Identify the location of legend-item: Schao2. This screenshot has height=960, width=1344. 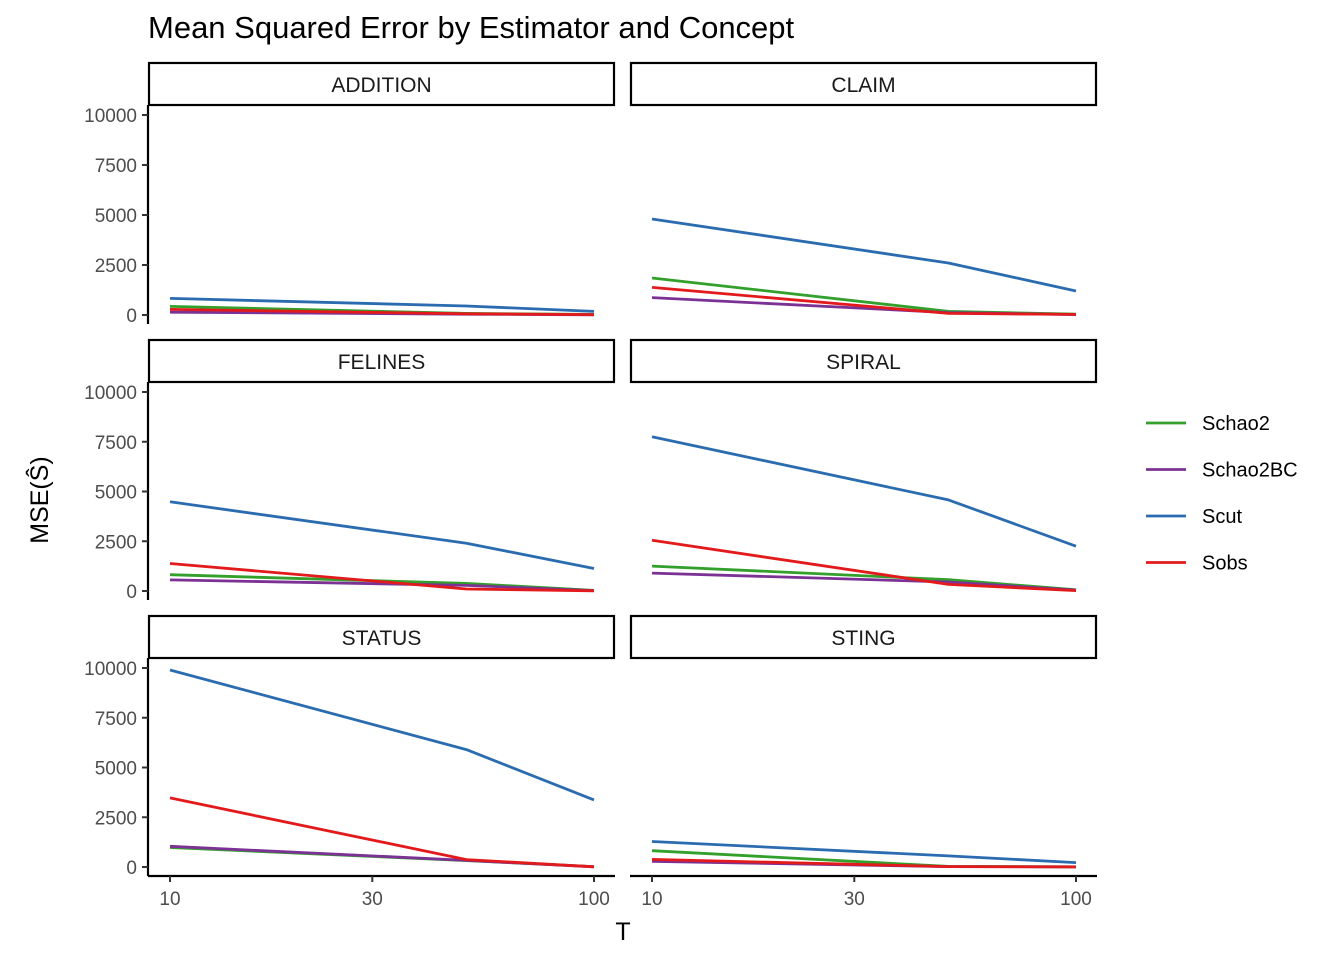
(1208, 424).